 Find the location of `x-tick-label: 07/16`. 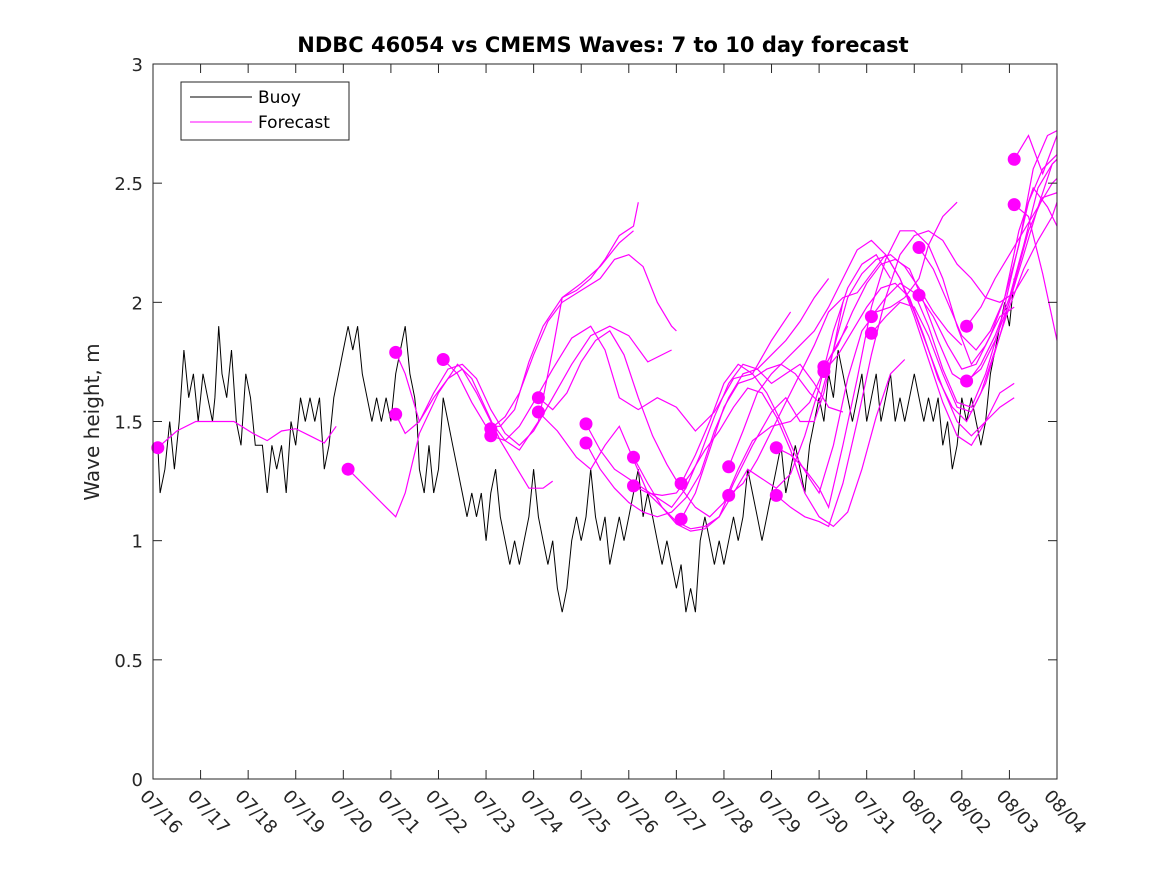

x-tick-label: 07/16 is located at coordinates (160, 812).